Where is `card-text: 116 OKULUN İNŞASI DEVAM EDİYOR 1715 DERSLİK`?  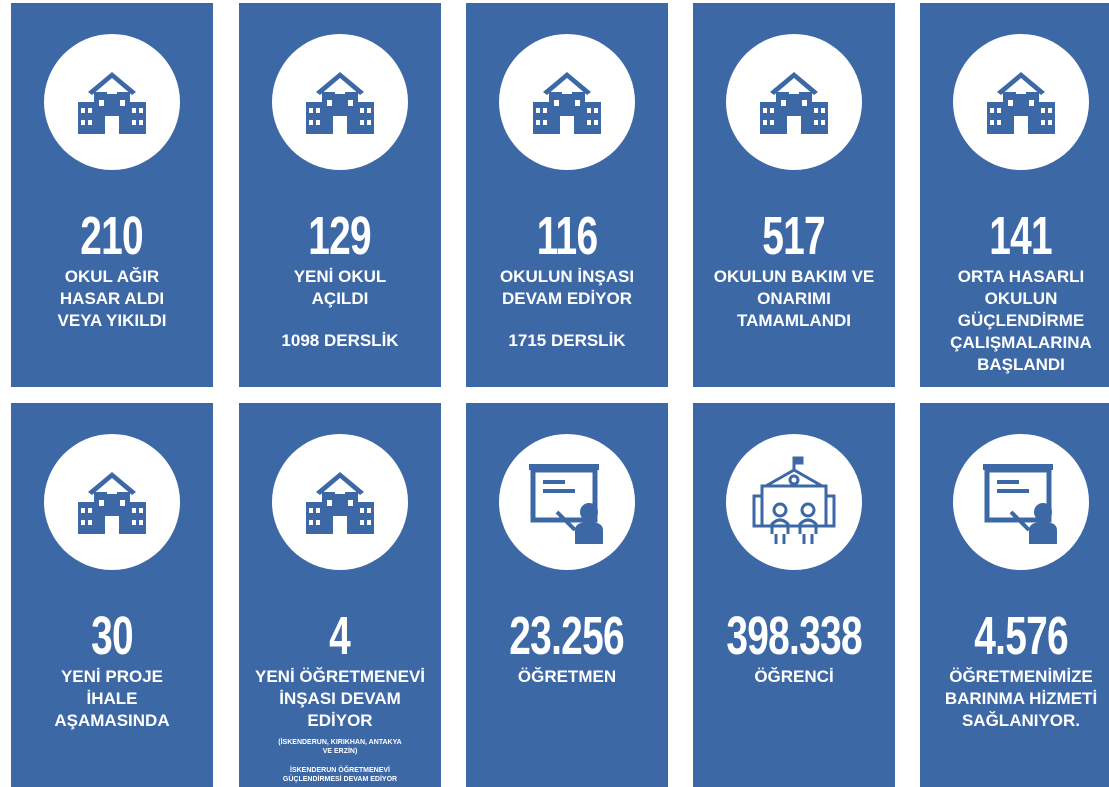
card-text: 116 OKULUN İNŞASI DEVAM EDİYOR 1715 DERSLİK is located at coordinates (567, 279).